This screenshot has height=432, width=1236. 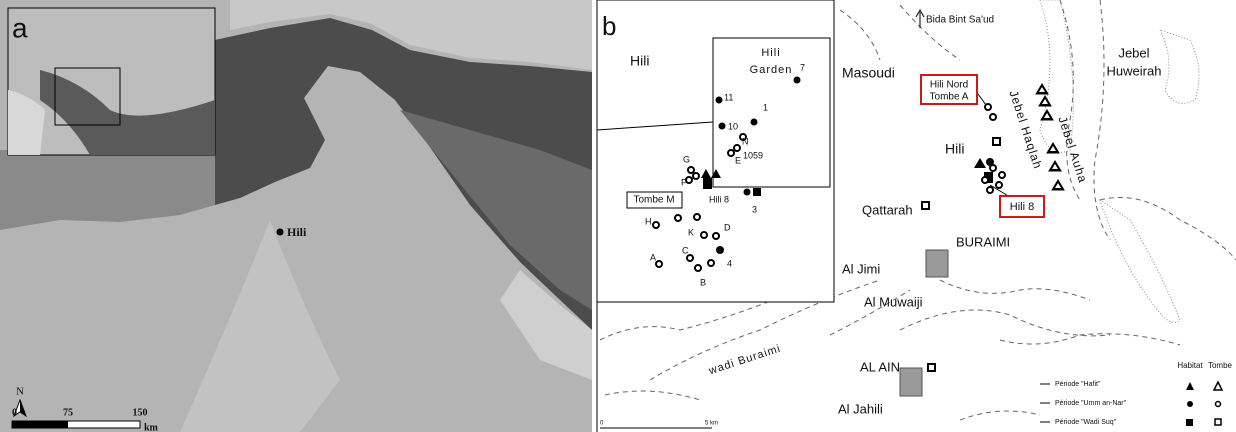 What do you see at coordinates (893, 301) in the screenshot?
I see `place-label: Al Muwaiji` at bounding box center [893, 301].